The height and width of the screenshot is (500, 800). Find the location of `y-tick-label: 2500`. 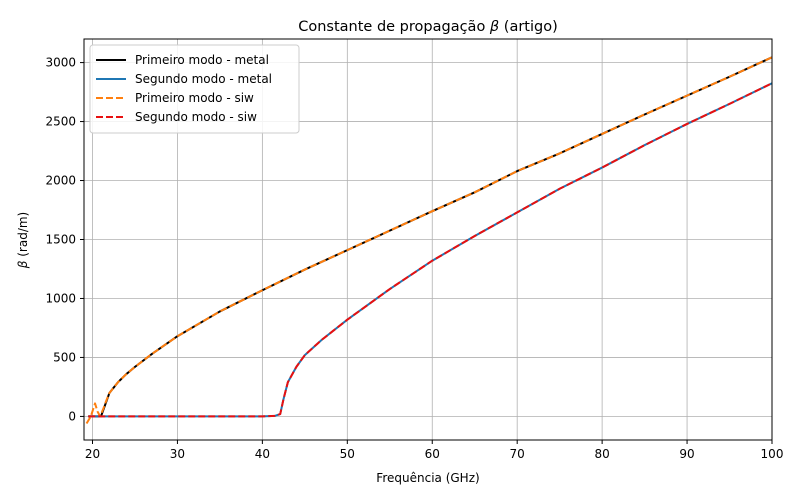

y-tick-label: 2500 is located at coordinates (60, 122).